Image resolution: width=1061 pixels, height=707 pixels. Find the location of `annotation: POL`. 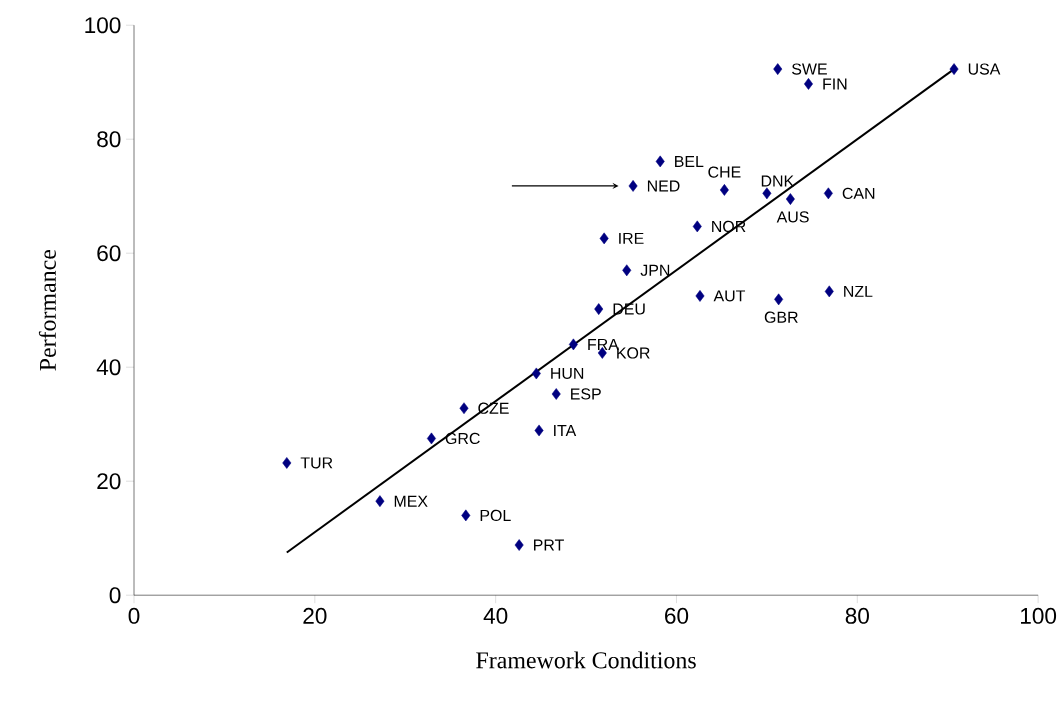

annotation: POL is located at coordinates (495, 515).